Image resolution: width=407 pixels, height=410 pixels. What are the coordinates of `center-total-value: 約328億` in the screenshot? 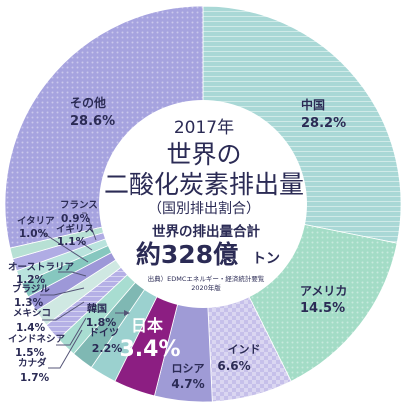 It's located at (187, 254).